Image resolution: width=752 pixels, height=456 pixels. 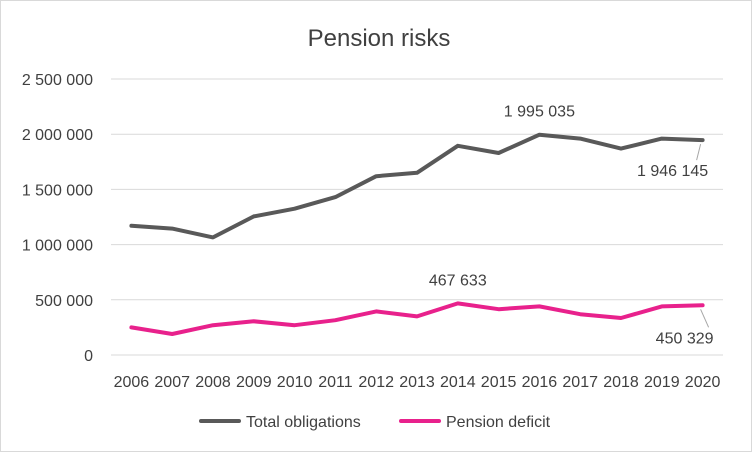 What do you see at coordinates (335, 382) in the screenshot?
I see `x-tick-label: 2011` at bounding box center [335, 382].